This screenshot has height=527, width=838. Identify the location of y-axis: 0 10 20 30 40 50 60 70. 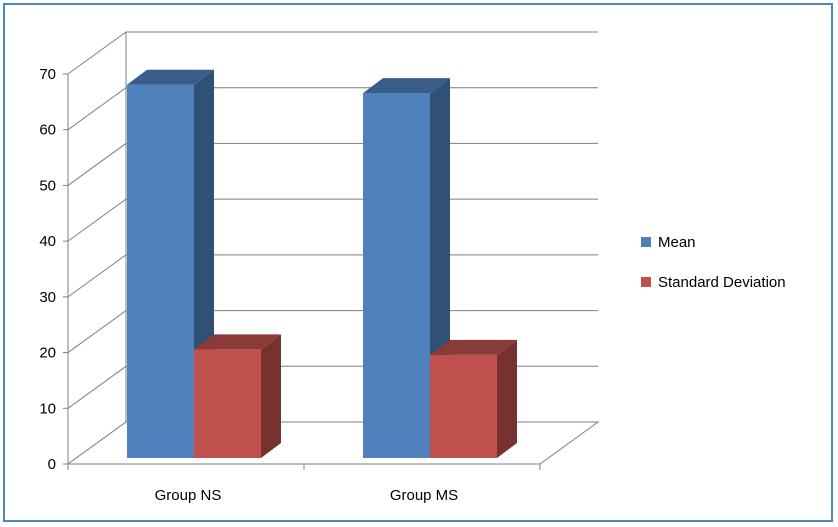
(54, 269).